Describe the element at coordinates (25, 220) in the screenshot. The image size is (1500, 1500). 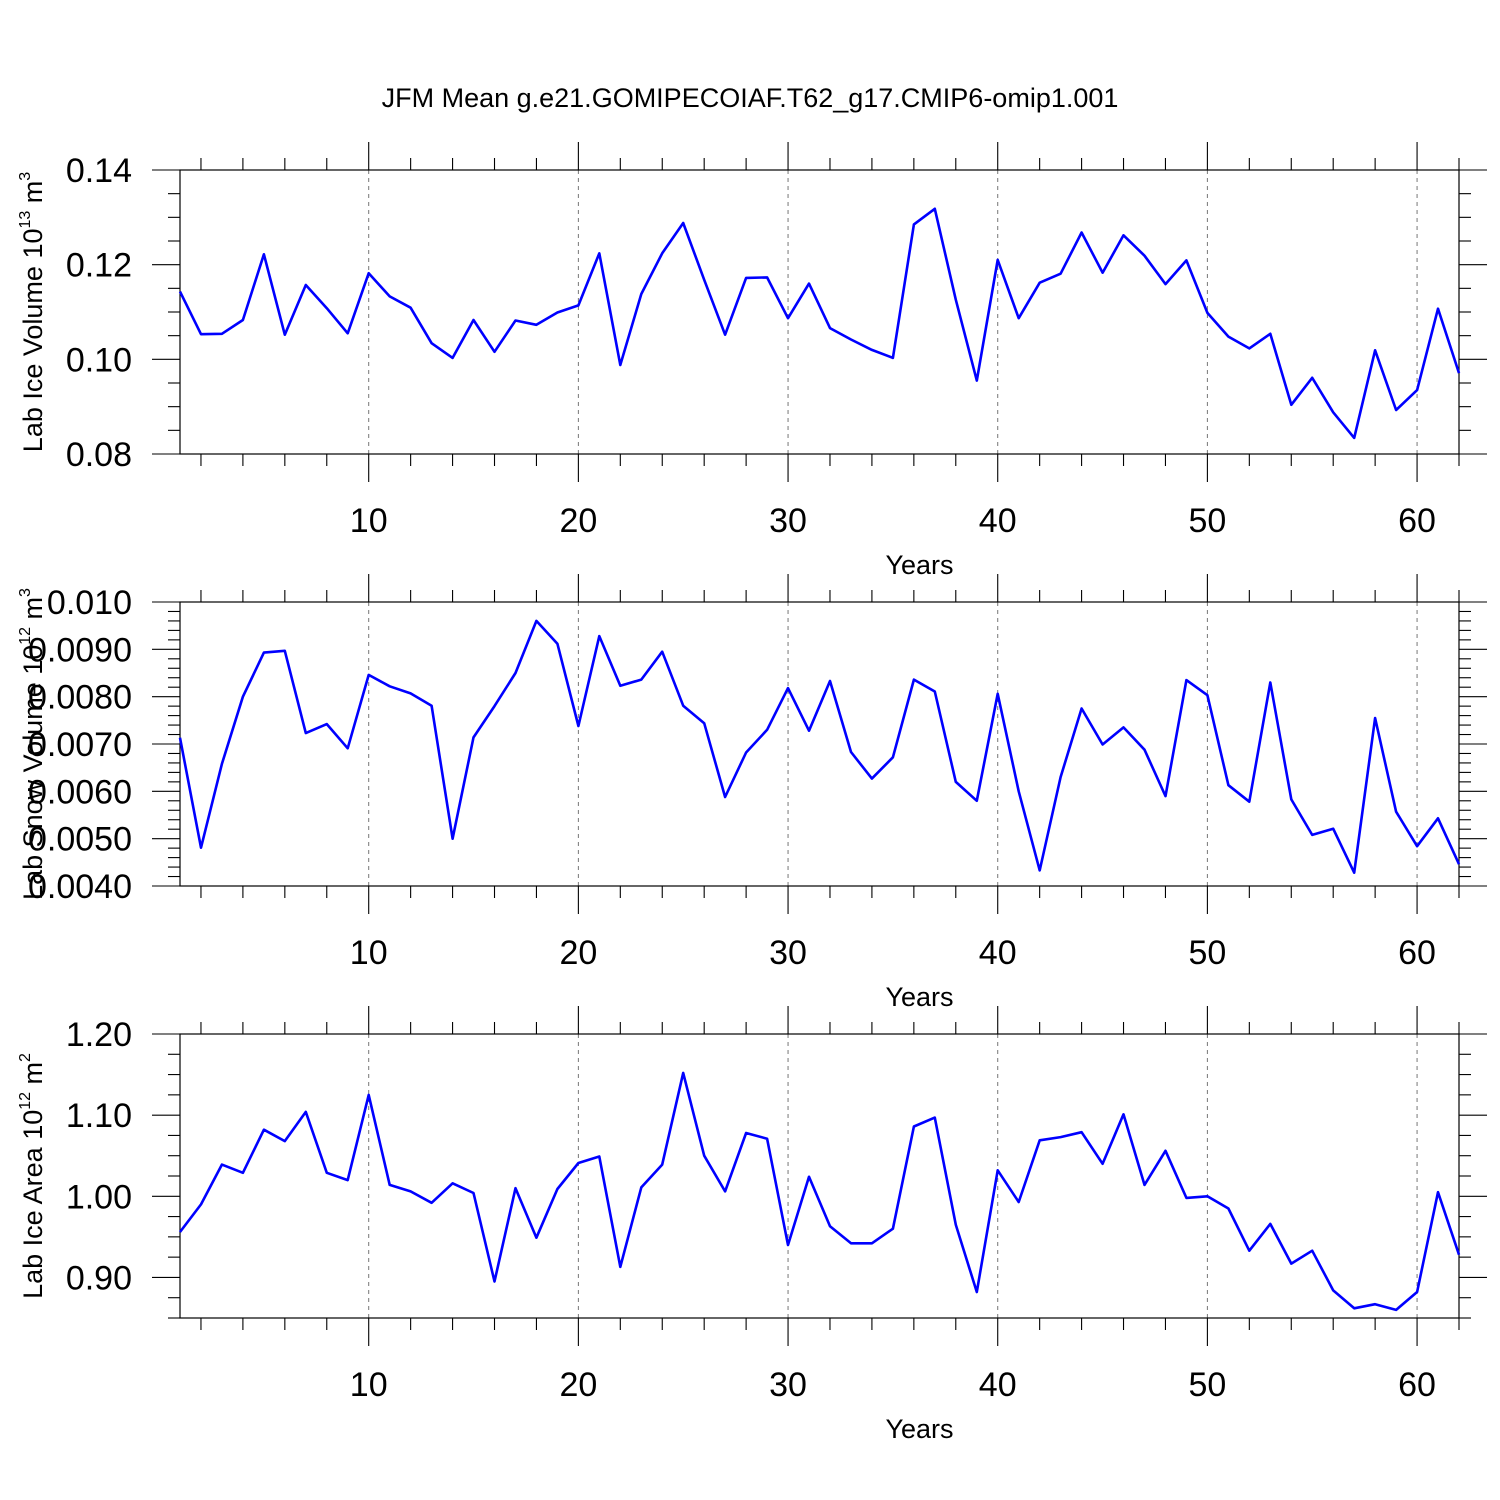
I see `y-axis-title-exponent: 13` at that location.